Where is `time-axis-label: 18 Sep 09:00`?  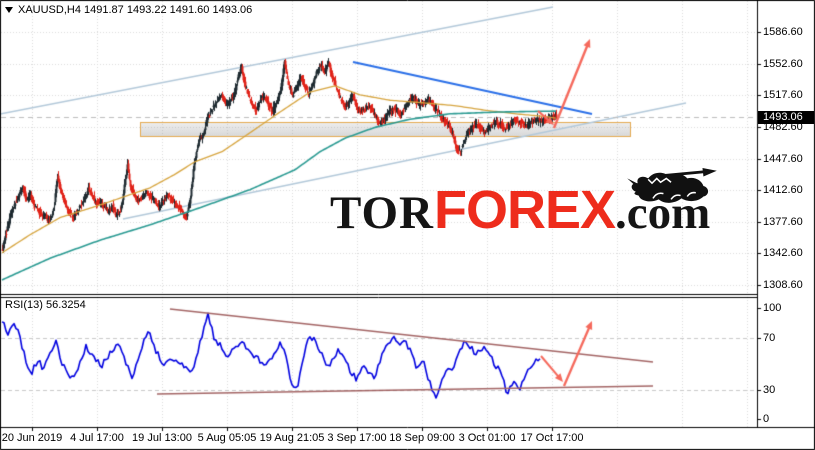 time-axis-label: 18 Sep 09:00 is located at coordinates (422, 438).